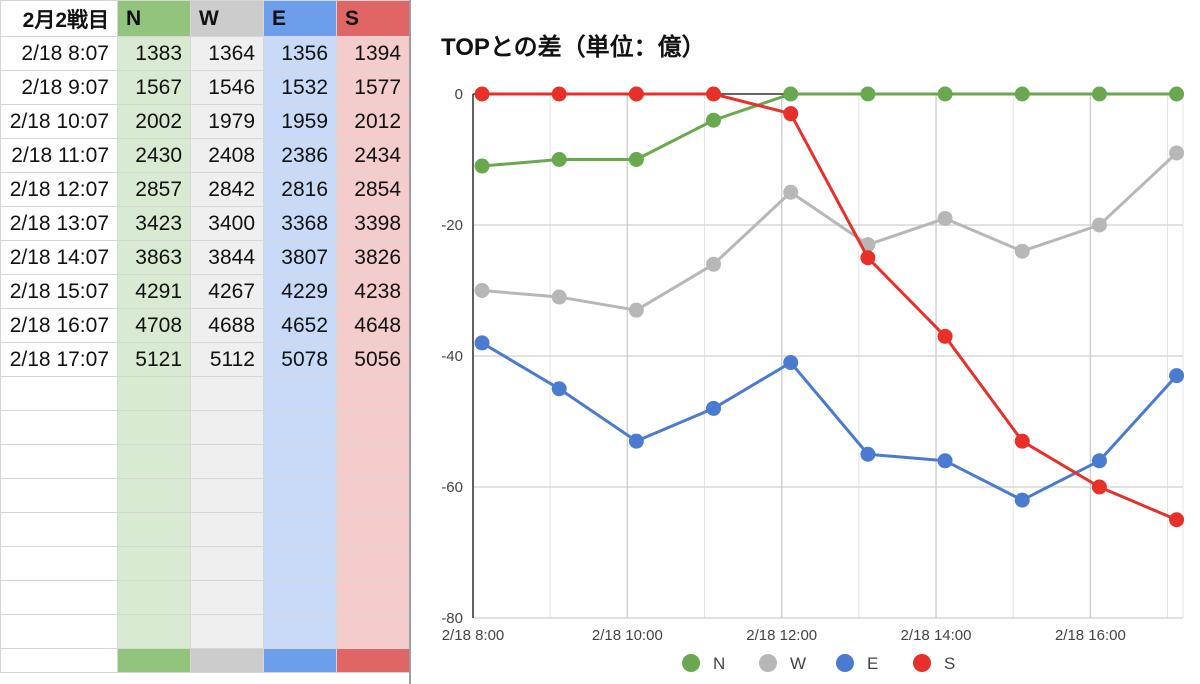 This screenshot has width=1200, height=684. Describe the element at coordinates (922, 663) in the screenshot. I see `legend-marker-s` at that location.